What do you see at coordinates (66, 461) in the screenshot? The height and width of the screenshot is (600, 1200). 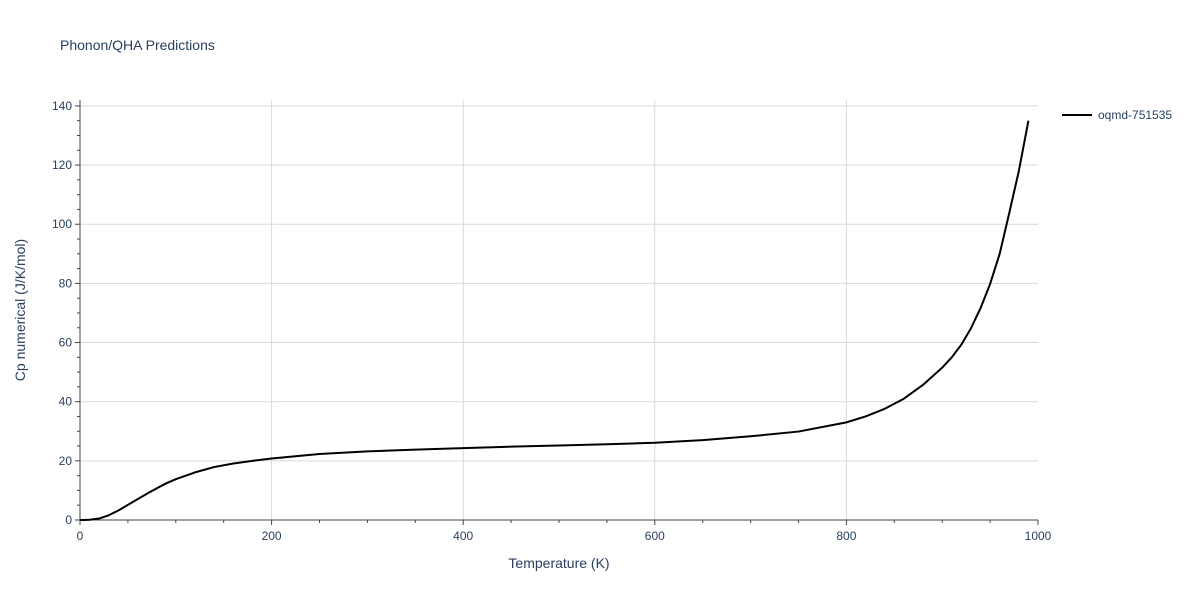 I see `y-tick-label-20: 20` at bounding box center [66, 461].